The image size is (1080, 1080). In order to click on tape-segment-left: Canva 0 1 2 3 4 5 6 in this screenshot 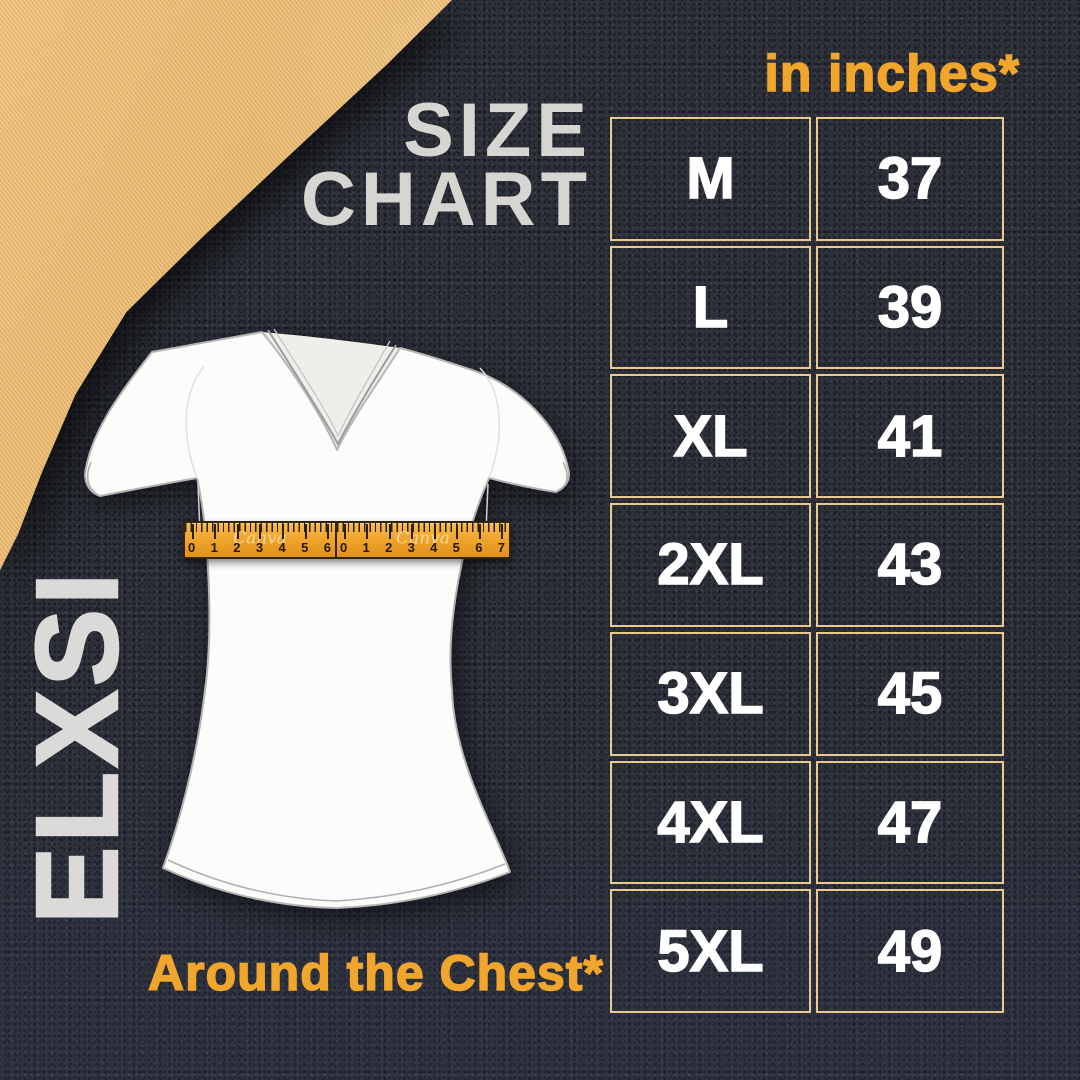, I will do `click(260, 540)`.